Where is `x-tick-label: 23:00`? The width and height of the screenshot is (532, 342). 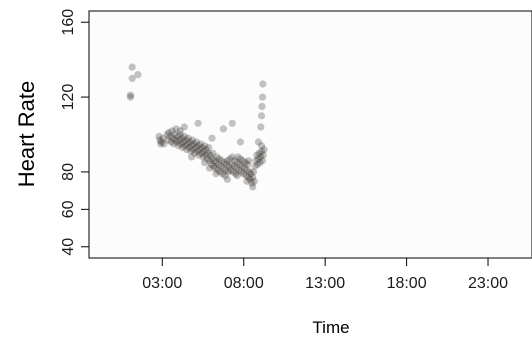 x-tick-label: 23:00 is located at coordinates (488, 283).